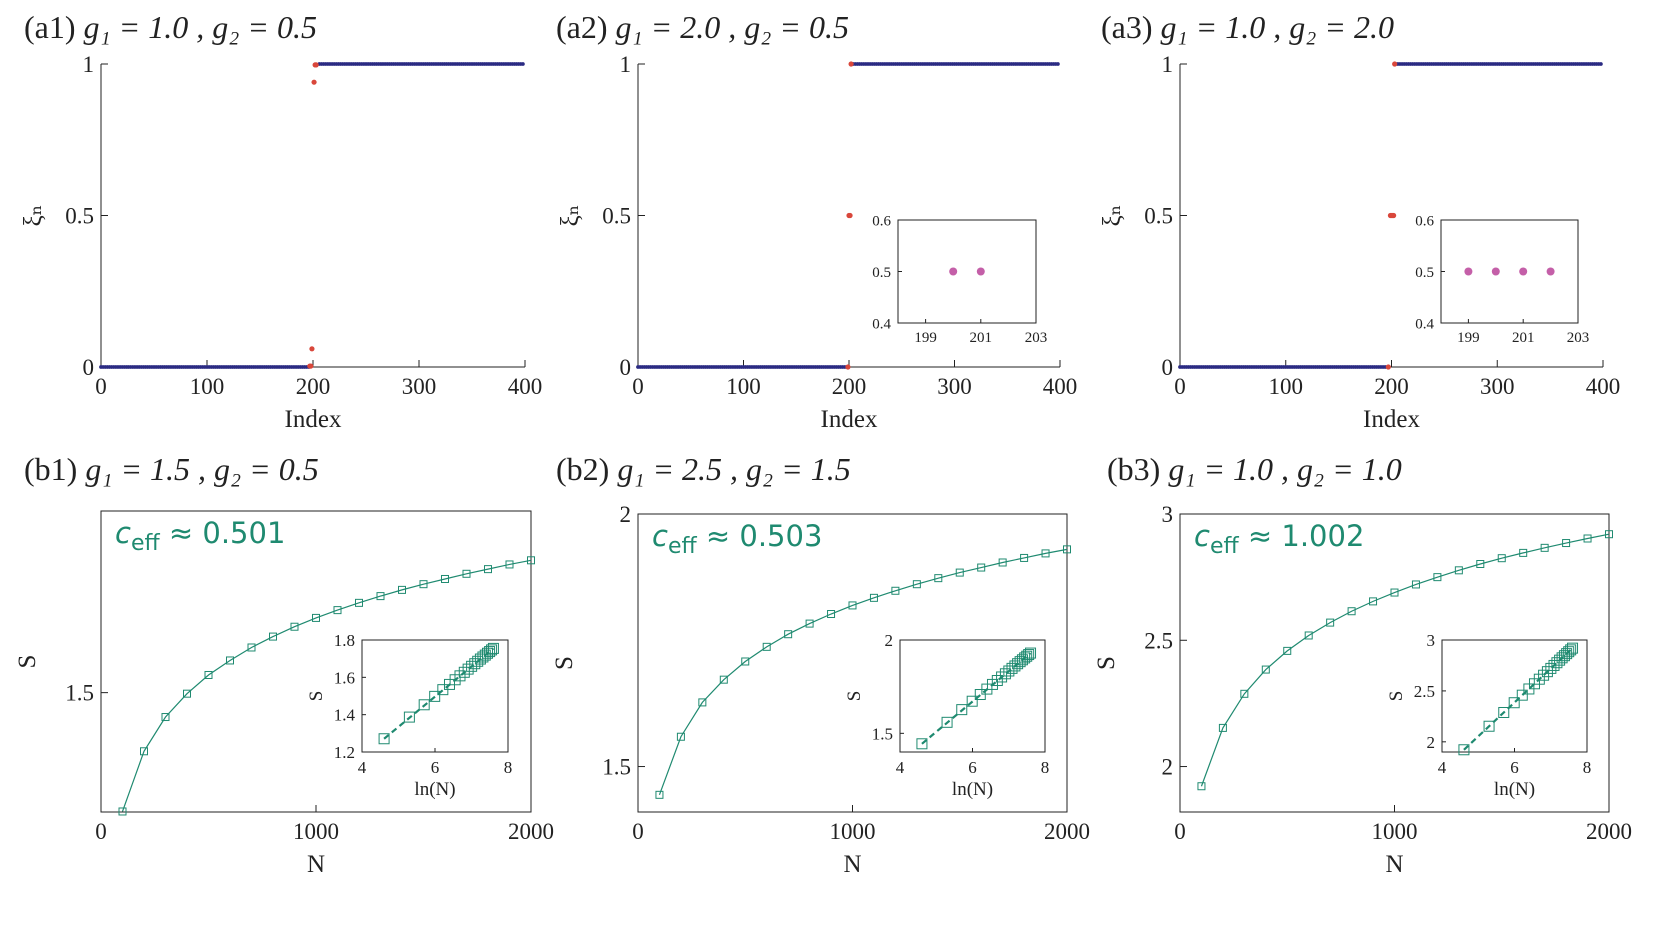 This screenshot has width=1661, height=934. Describe the element at coordinates (1424, 691) in the screenshot. I see `inset-y-tick-label: 2.5` at that location.